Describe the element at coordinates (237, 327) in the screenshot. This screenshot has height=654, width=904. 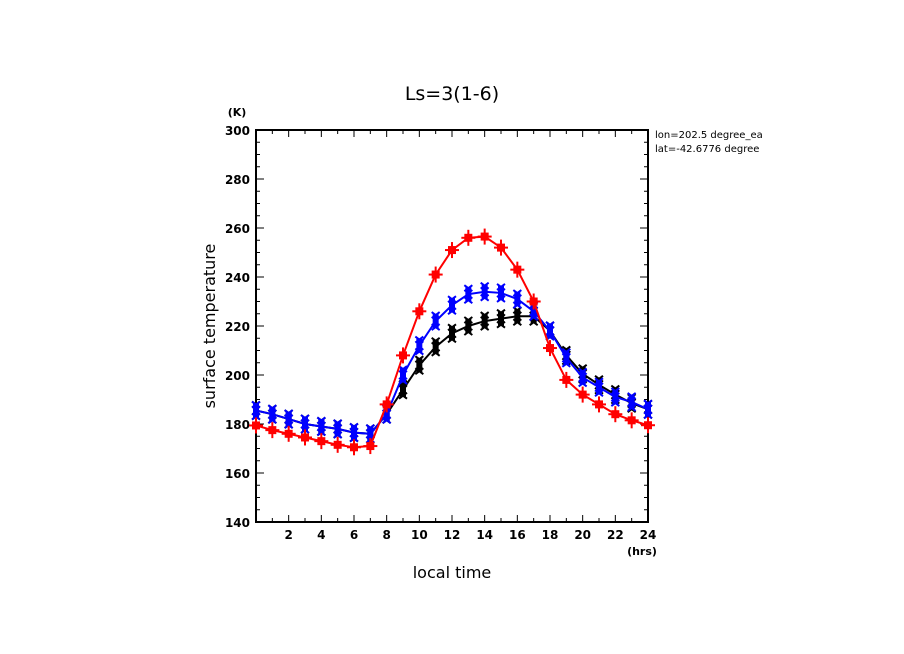
I see `y-tick-label: 220` at that location.